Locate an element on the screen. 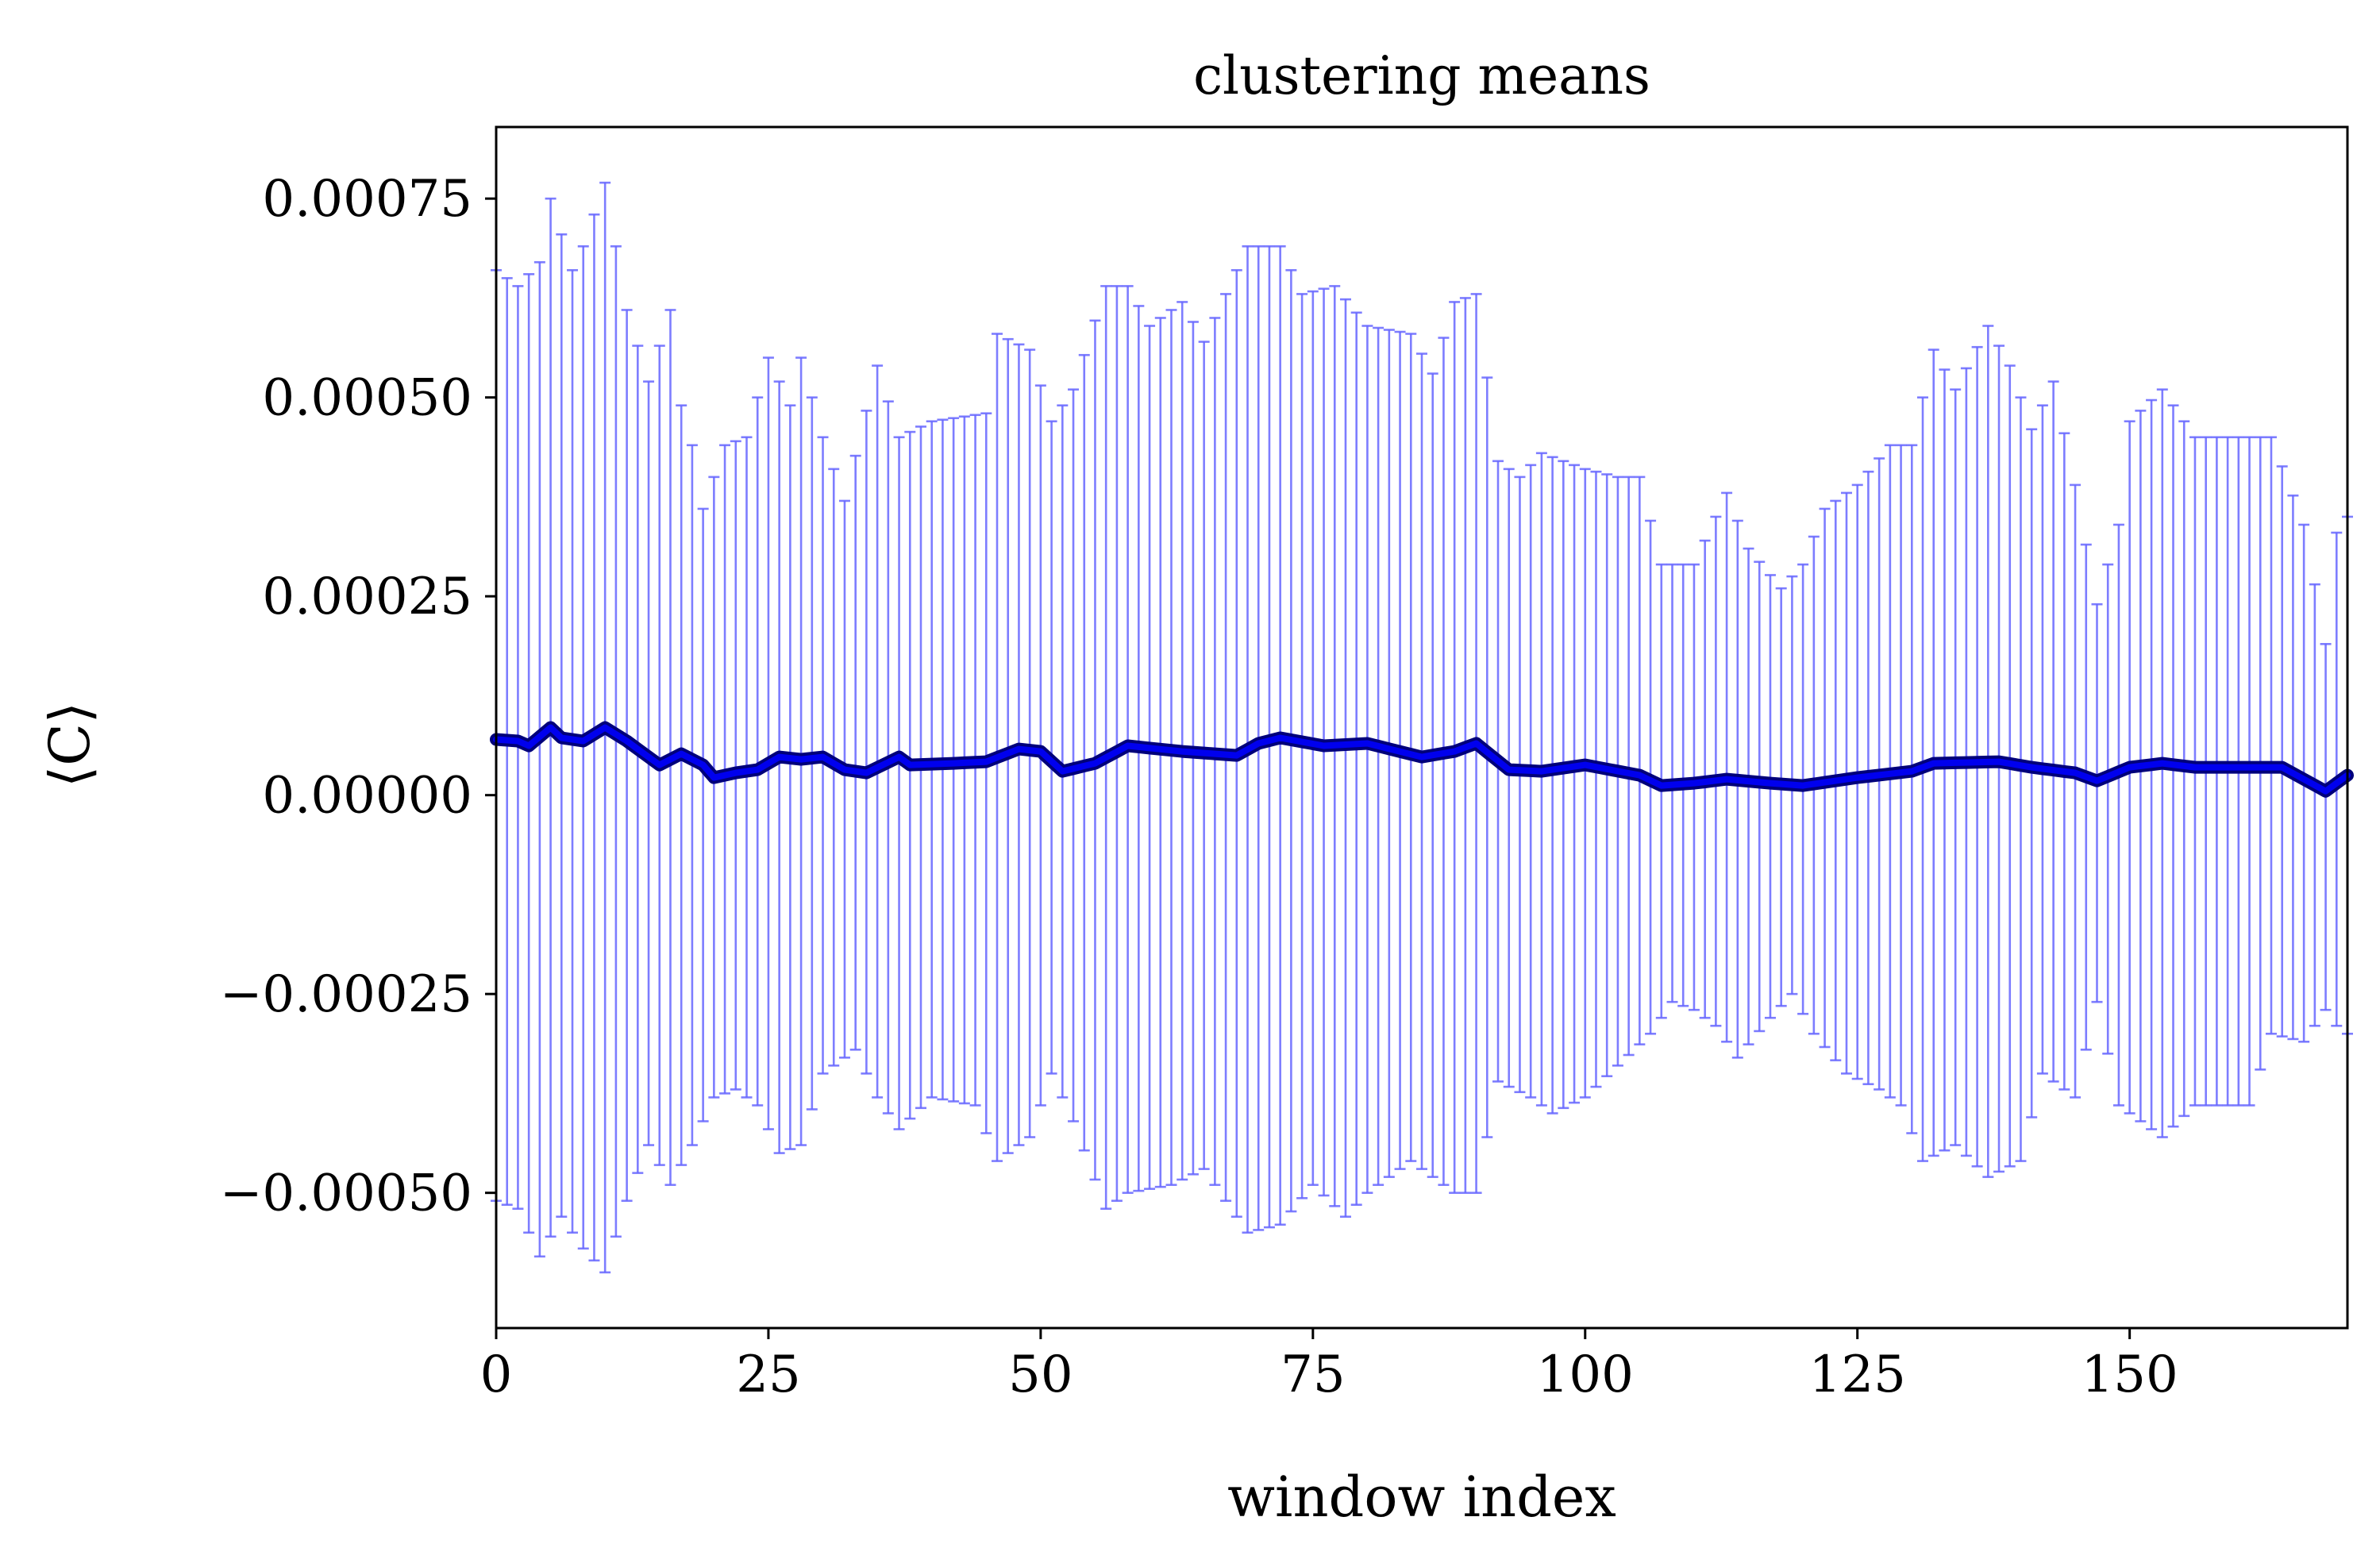 The height and width of the screenshot is (1567, 2380). y-tick-label: −0.00050 is located at coordinates (346, 1194).